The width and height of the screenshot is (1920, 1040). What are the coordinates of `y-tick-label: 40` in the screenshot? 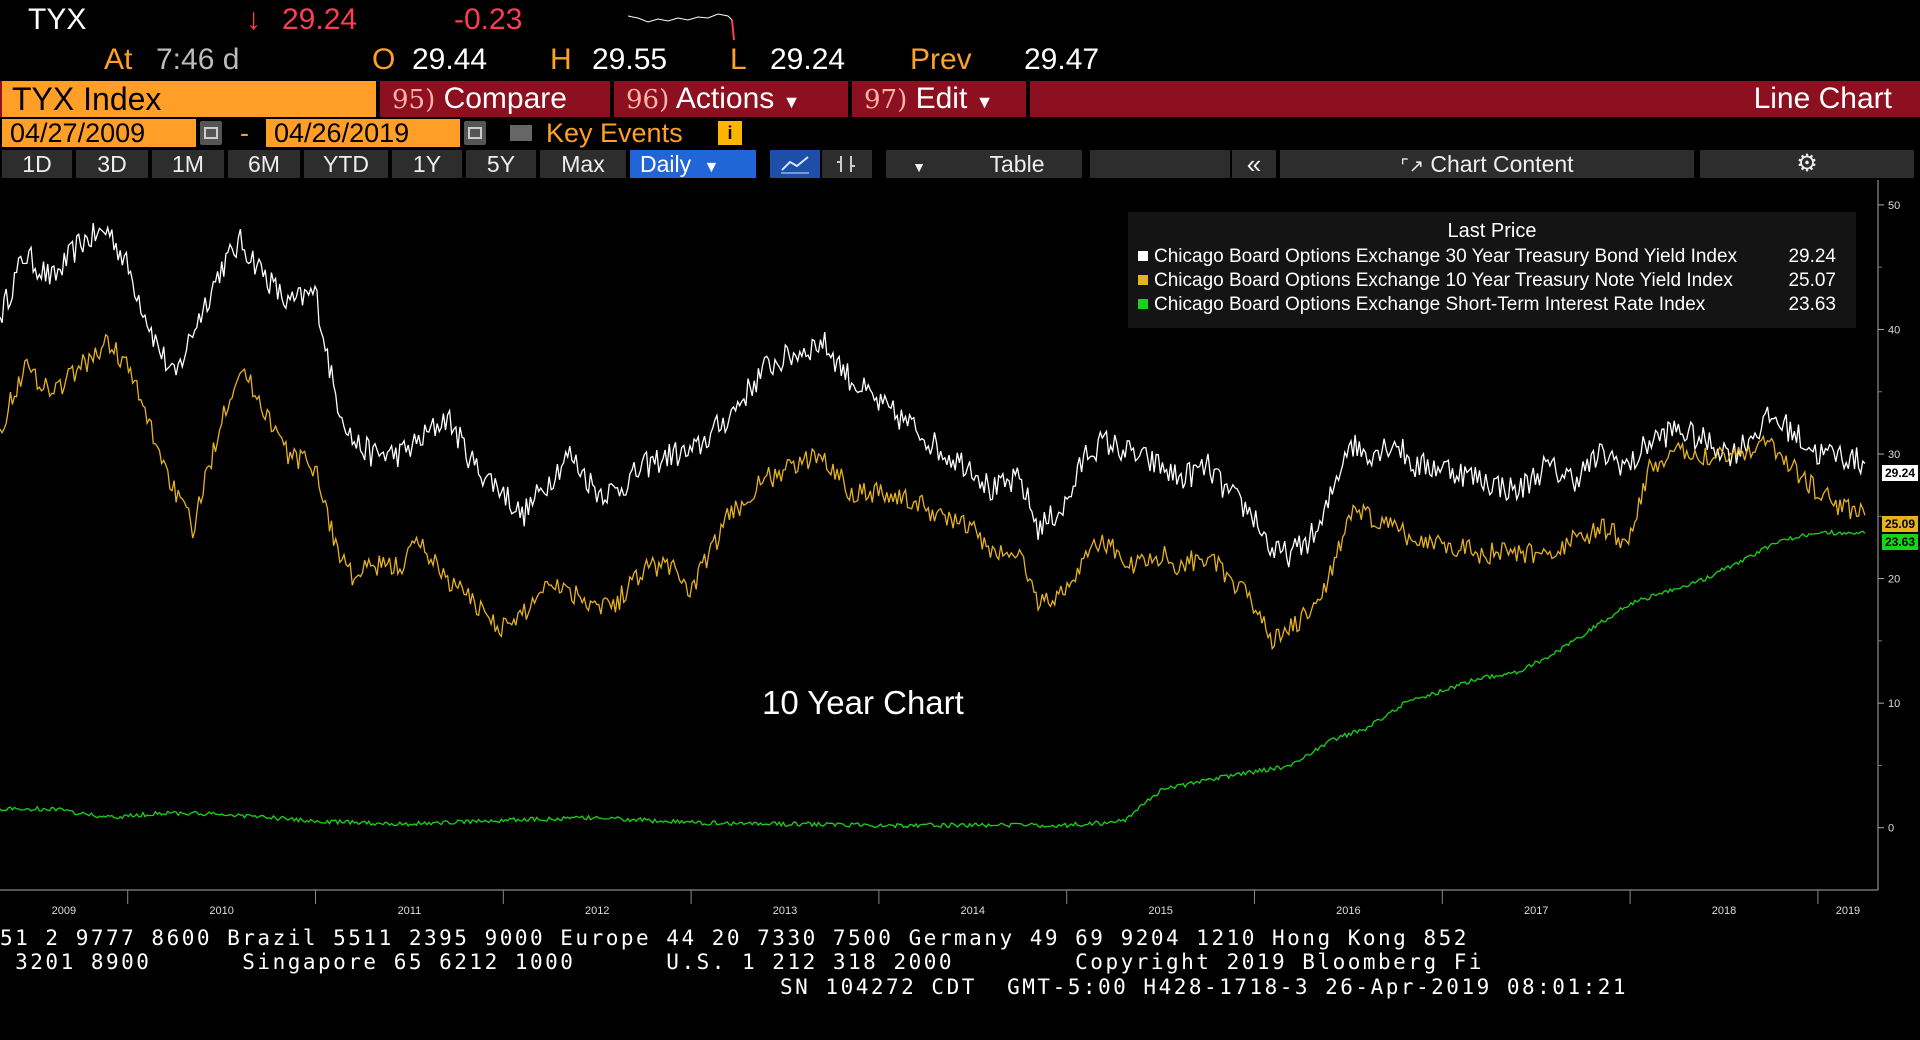 It's located at (1894, 330).